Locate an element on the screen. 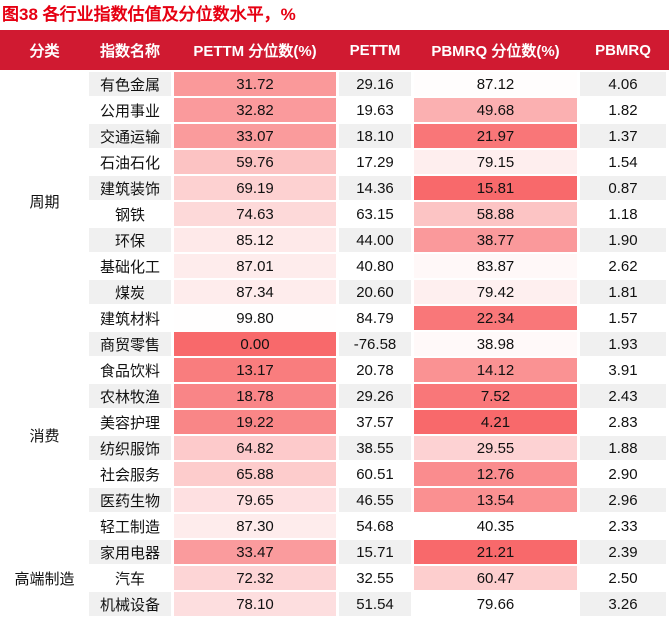 The image size is (669, 621). pbmrq-percentile-cell: 87.12 is located at coordinates (495, 84).